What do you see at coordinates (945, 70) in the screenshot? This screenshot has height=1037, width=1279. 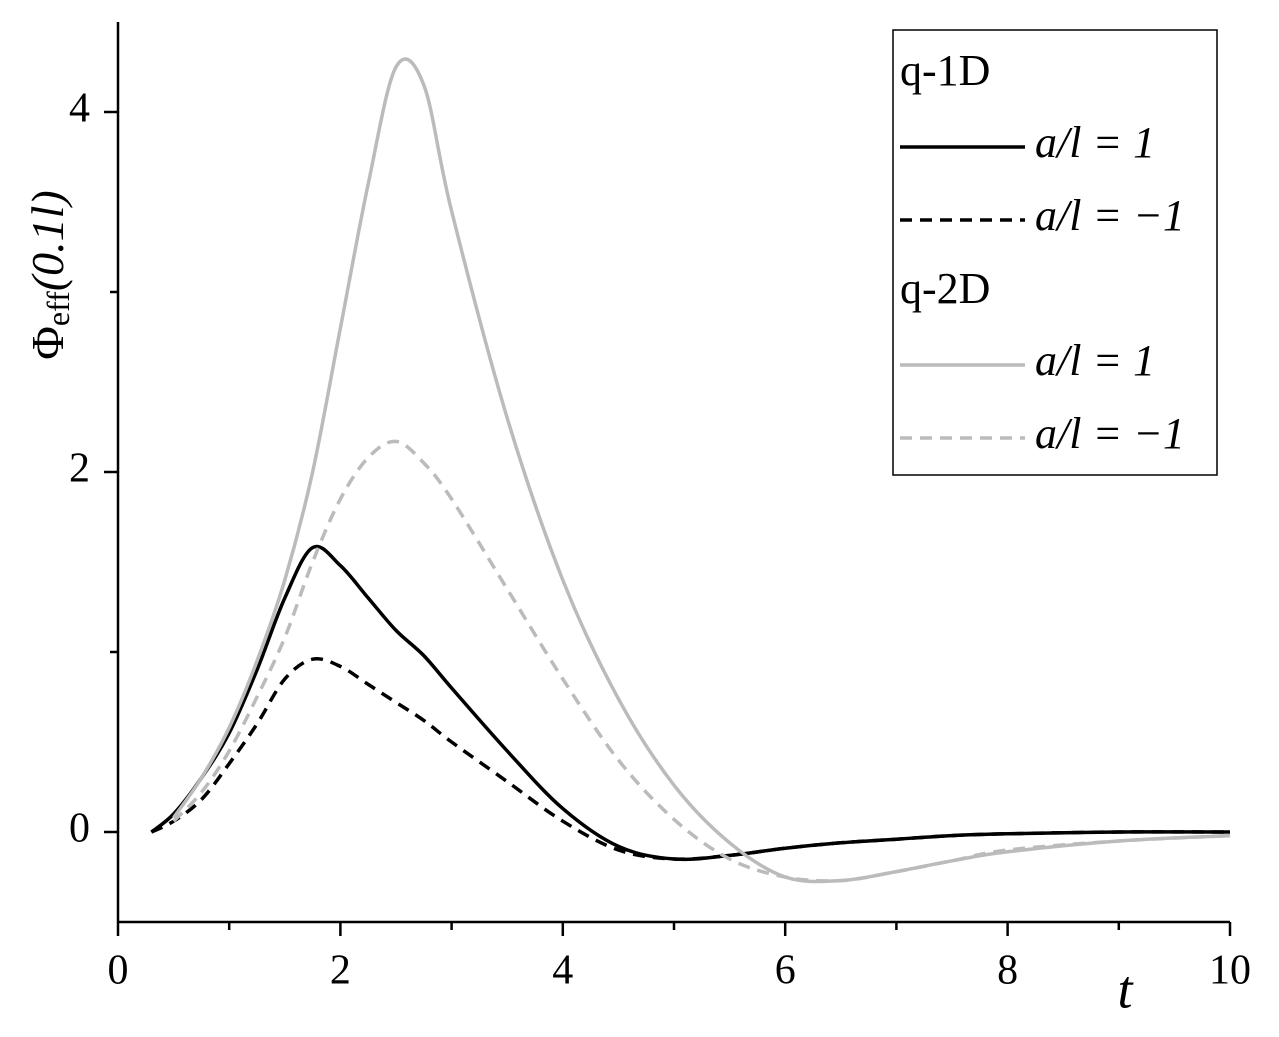 I see `legend-group-label: q-1D` at bounding box center [945, 70].